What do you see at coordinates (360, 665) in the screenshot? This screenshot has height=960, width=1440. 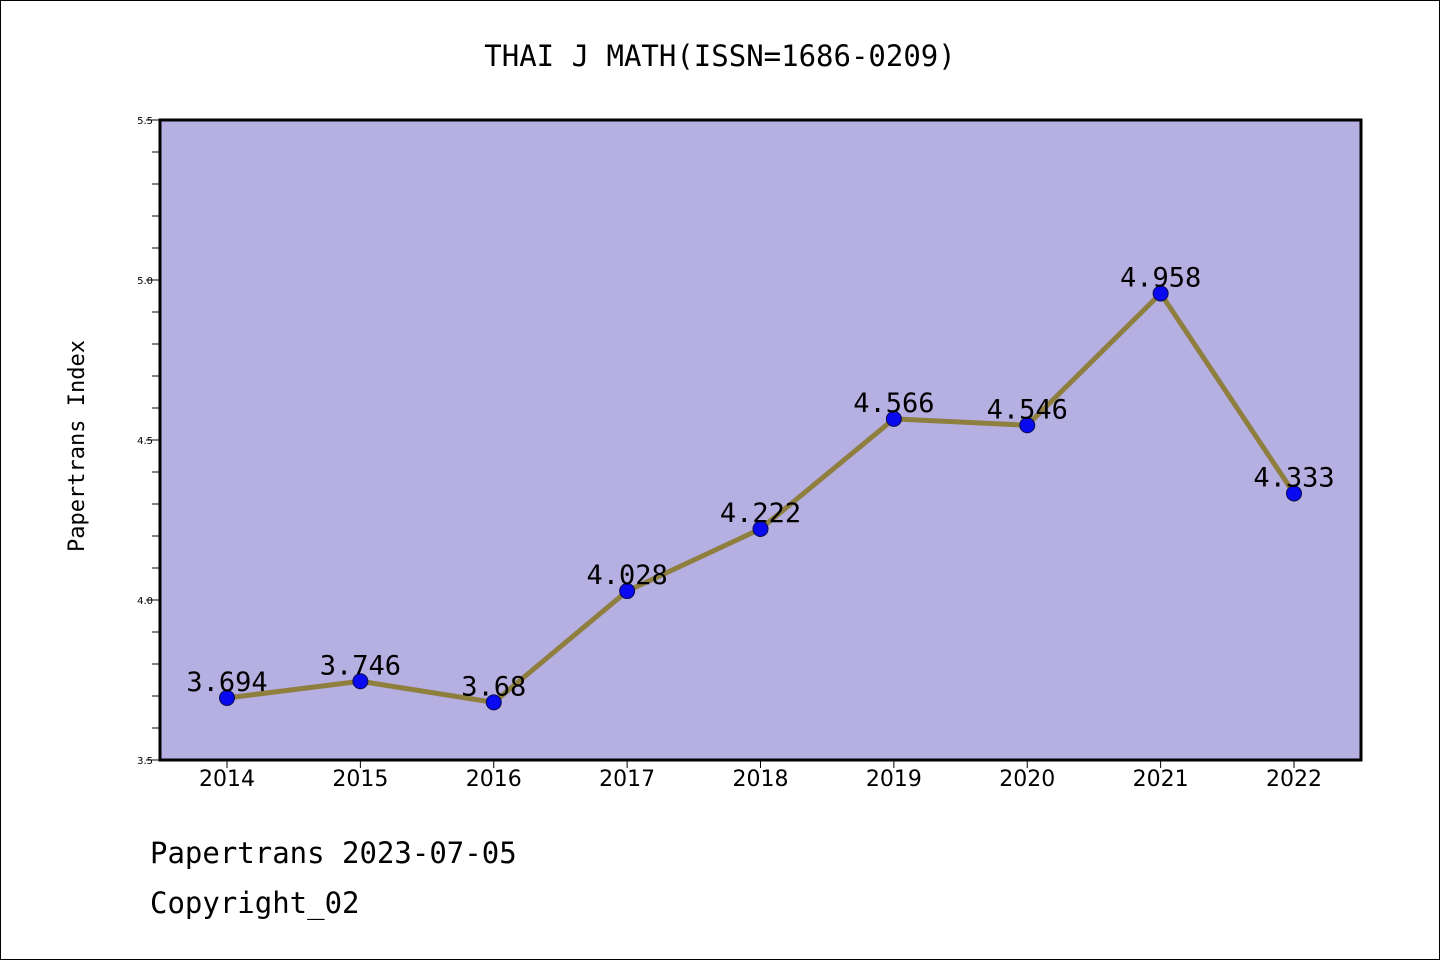 I see `data-label: 3.746` at bounding box center [360, 665].